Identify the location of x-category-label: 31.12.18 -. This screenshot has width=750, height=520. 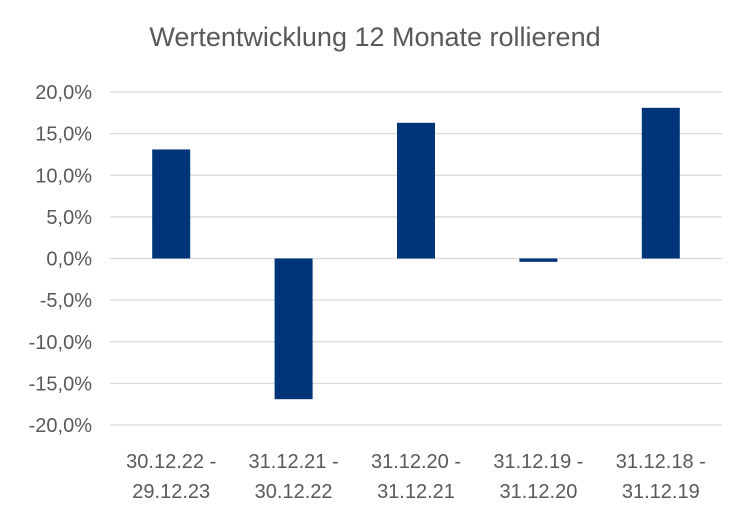
(661, 462).